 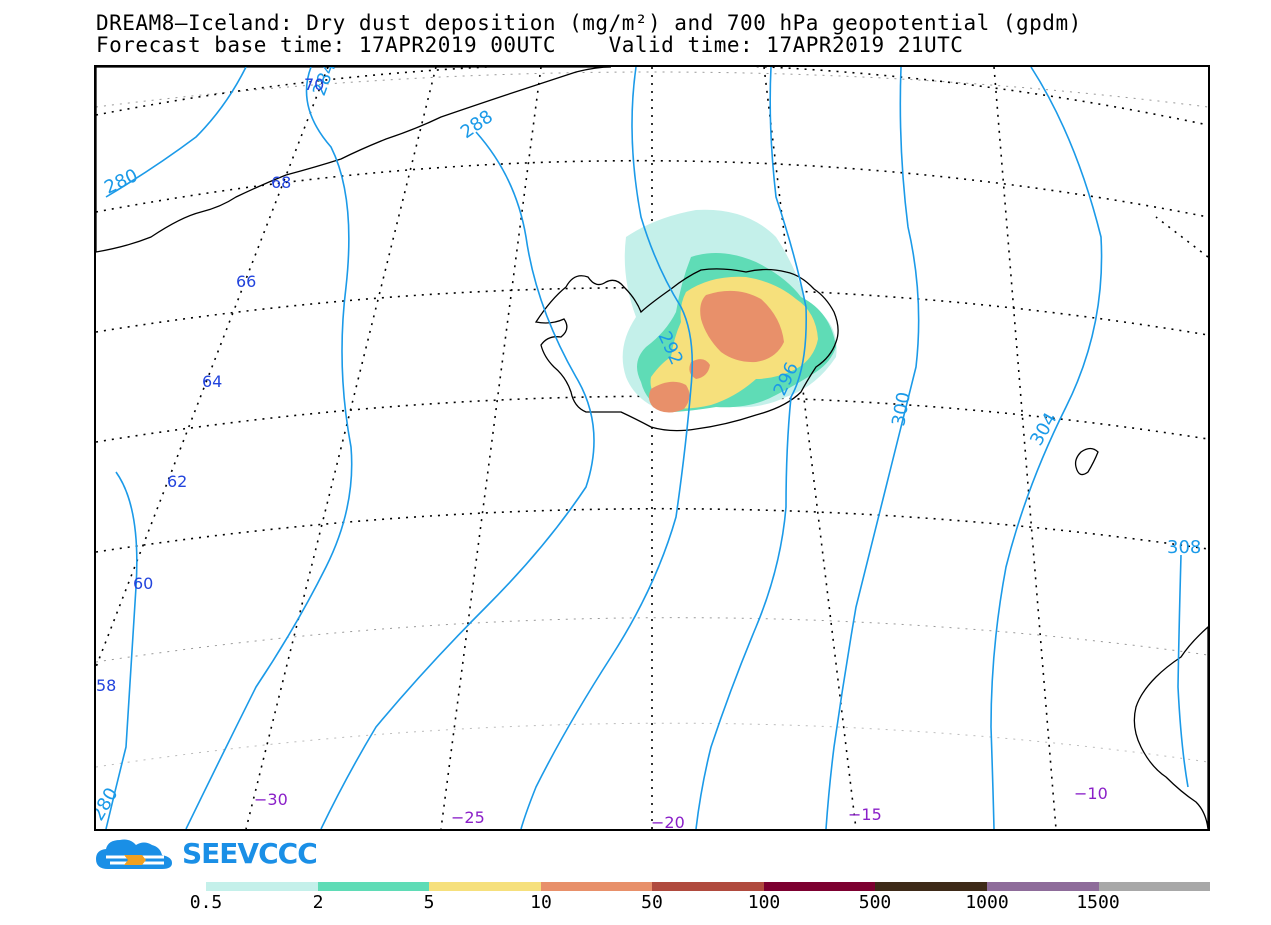 What do you see at coordinates (1086, 461) in the screenshot?
I see `faroe-islands` at bounding box center [1086, 461].